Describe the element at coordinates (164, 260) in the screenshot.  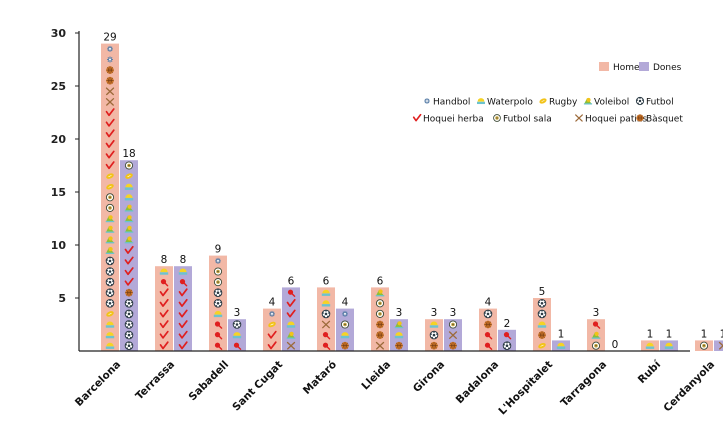
I see `bar-value-label: 8` at that location.